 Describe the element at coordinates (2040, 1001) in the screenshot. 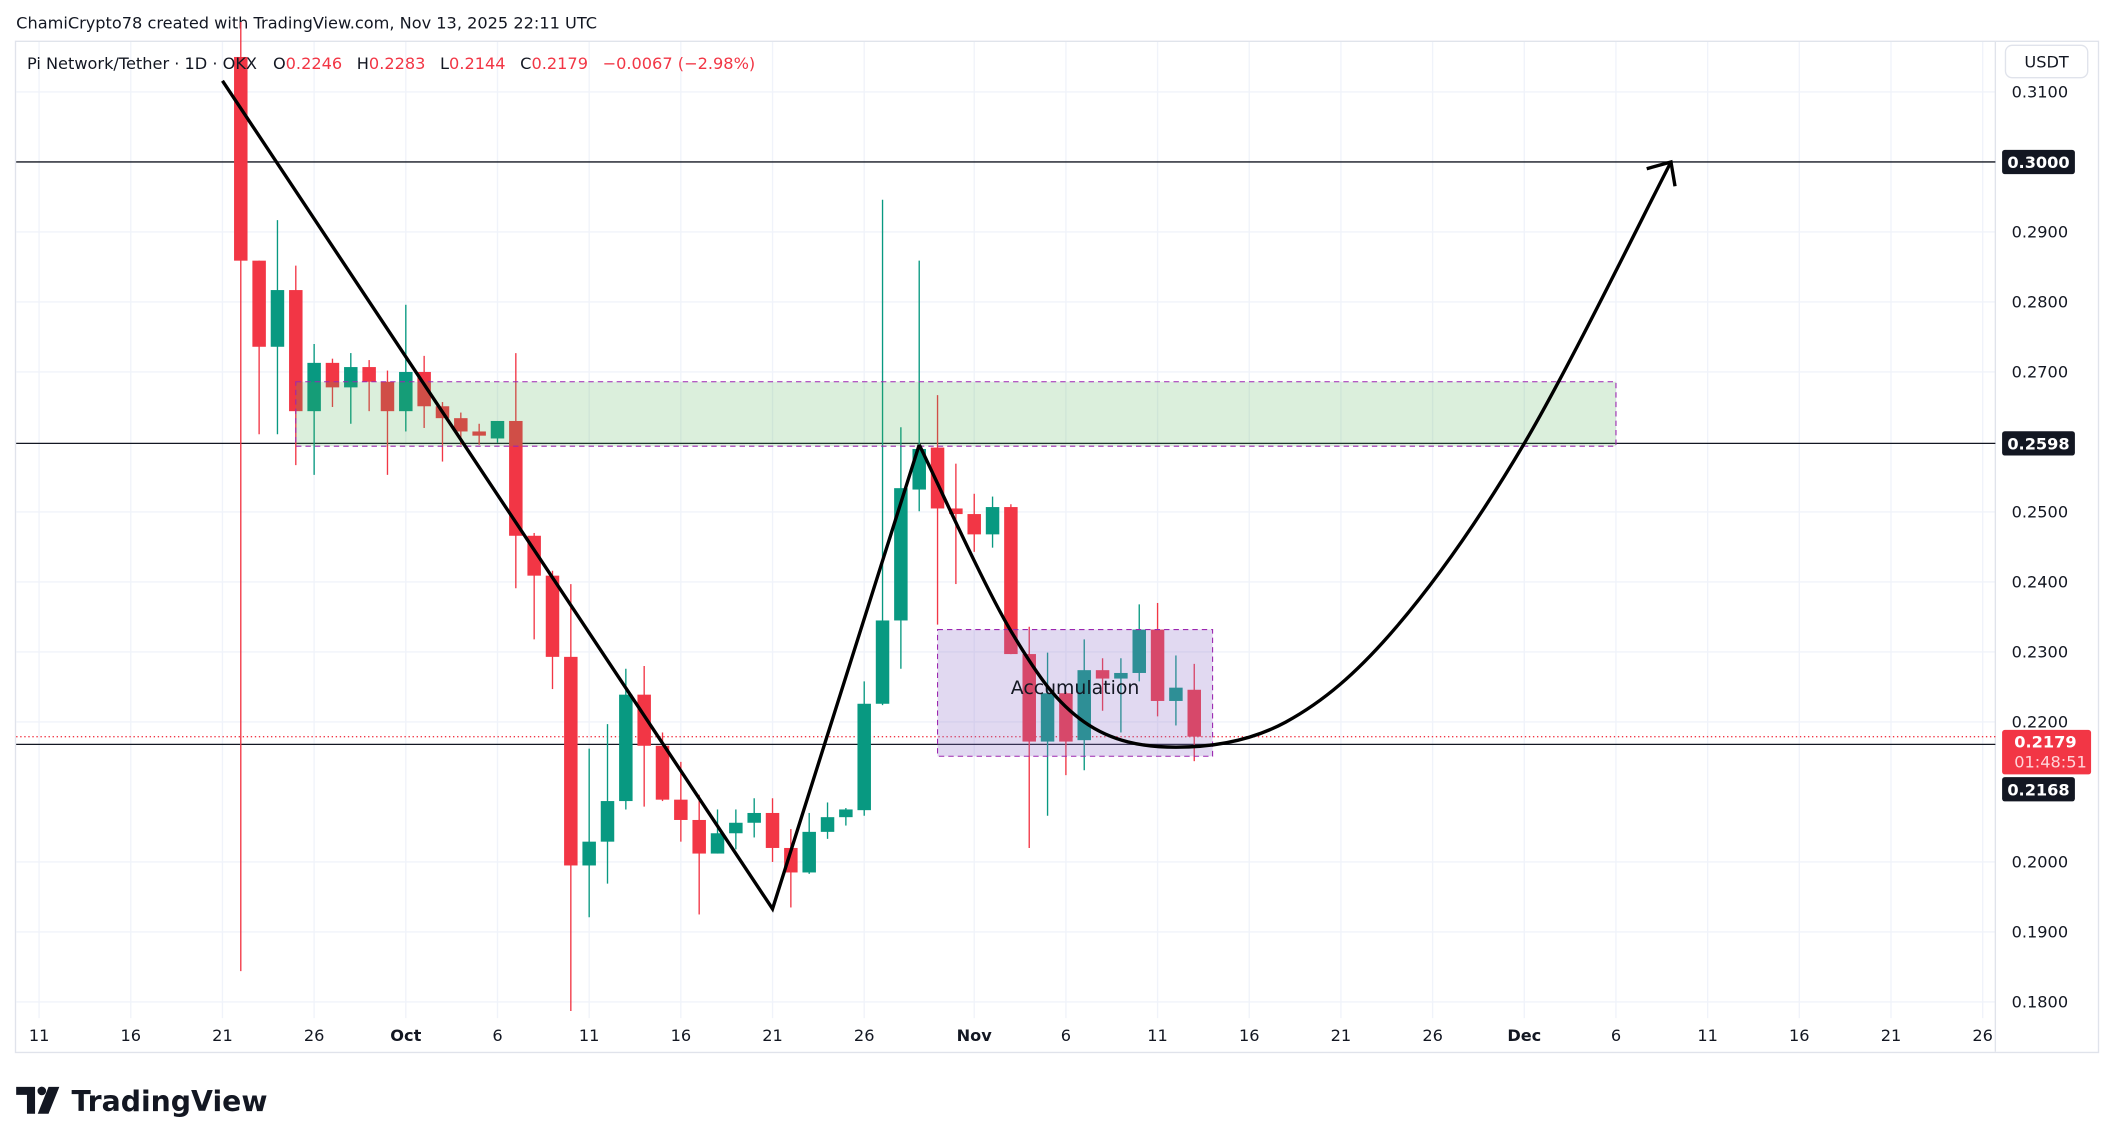

I see `price-tick-label: 0.1800` at that location.